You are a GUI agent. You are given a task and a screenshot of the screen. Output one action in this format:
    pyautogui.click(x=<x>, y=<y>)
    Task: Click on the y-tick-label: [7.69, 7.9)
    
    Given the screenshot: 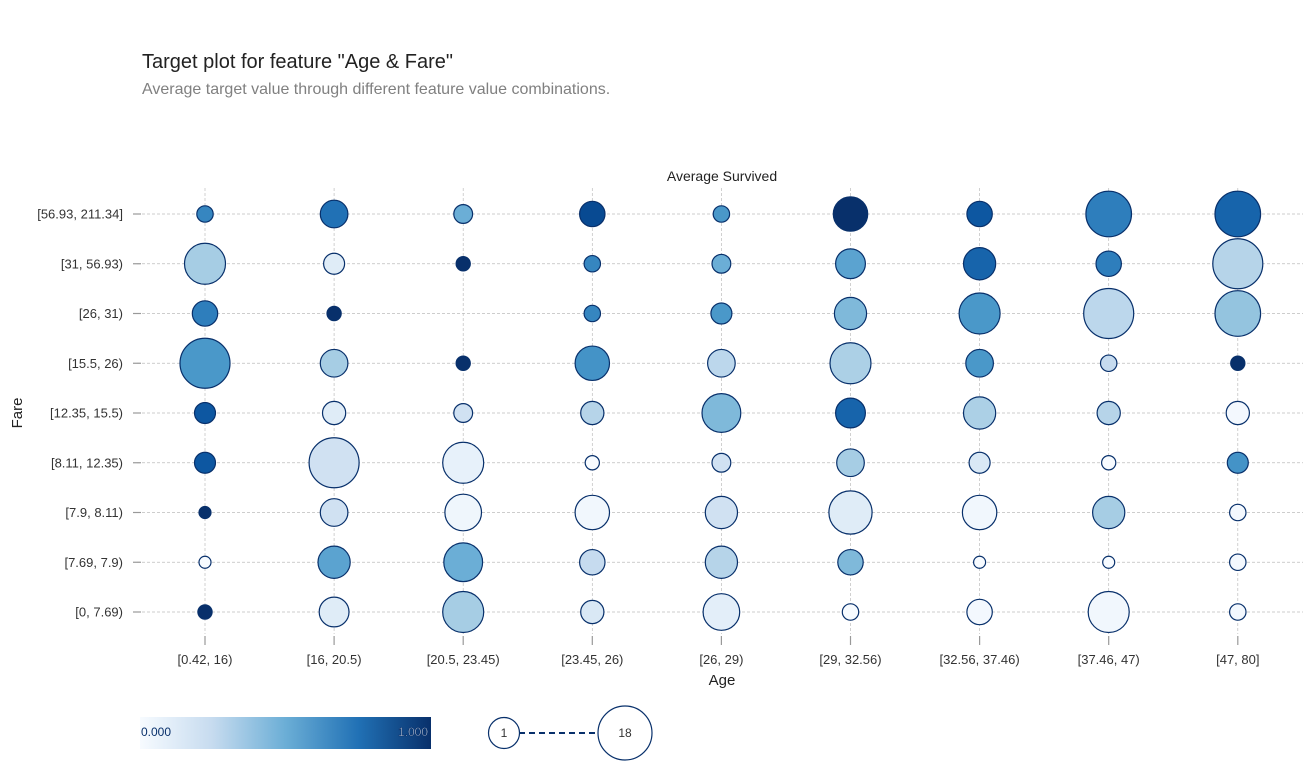 What is the action you would take?
    pyautogui.click(x=93, y=562)
    